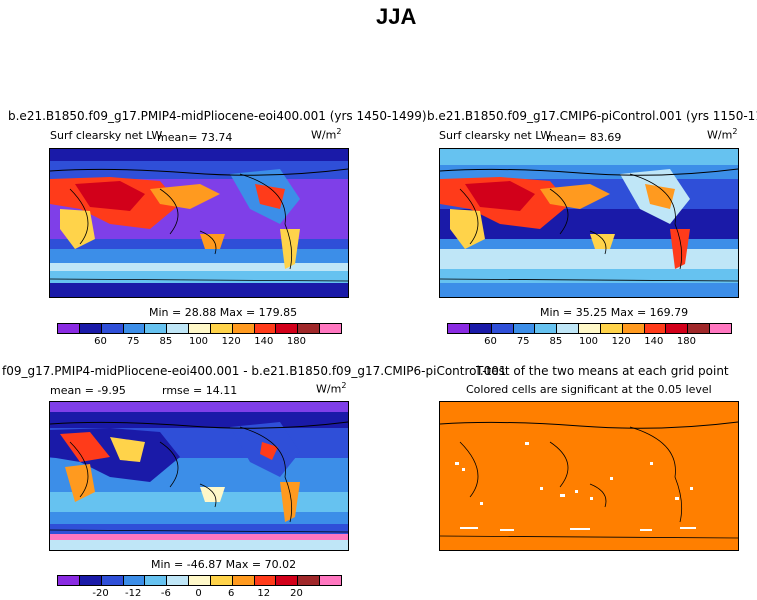 This screenshot has height=600, width=757. What do you see at coordinates (88, 390) in the screenshot?
I see `diff-mean-label: mean = -9.95` at bounding box center [88, 390].